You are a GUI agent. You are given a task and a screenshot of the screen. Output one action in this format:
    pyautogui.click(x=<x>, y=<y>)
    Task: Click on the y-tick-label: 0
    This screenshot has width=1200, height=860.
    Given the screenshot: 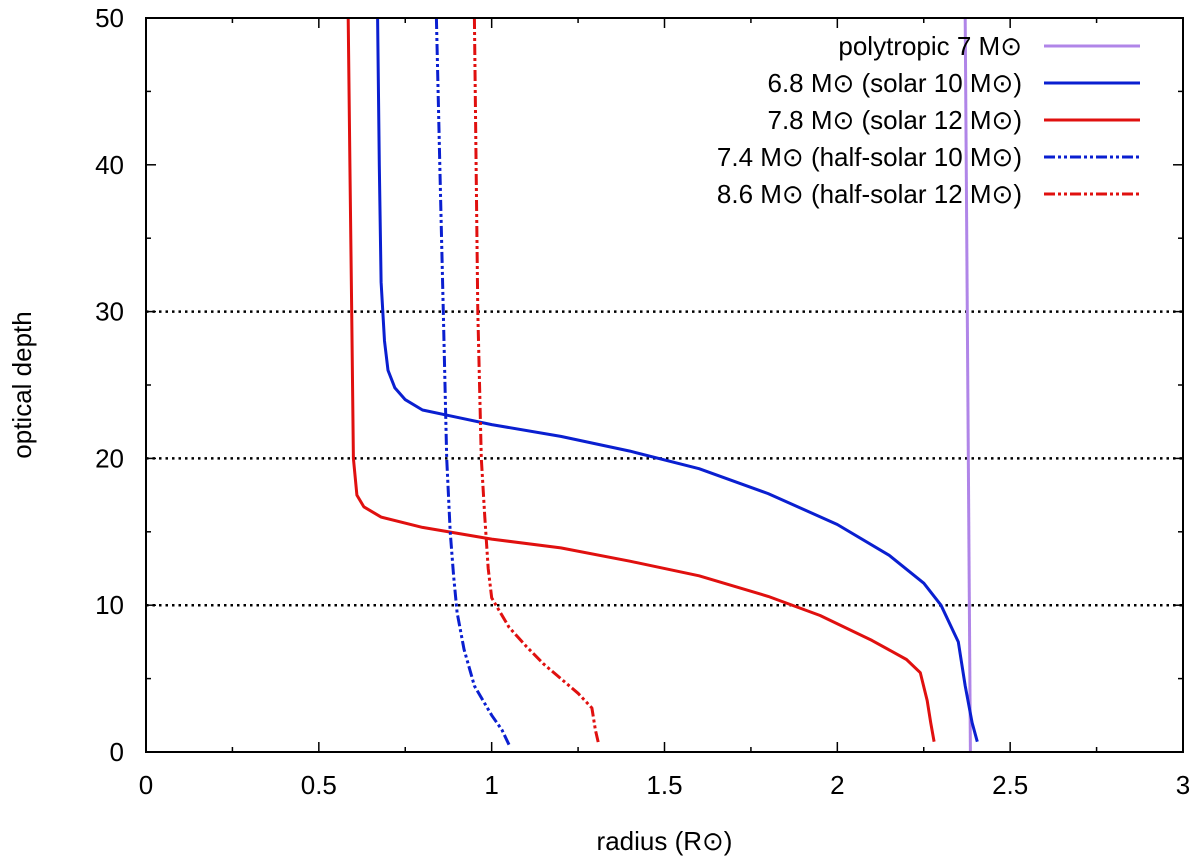 What is the action you would take?
    pyautogui.click(x=117, y=752)
    